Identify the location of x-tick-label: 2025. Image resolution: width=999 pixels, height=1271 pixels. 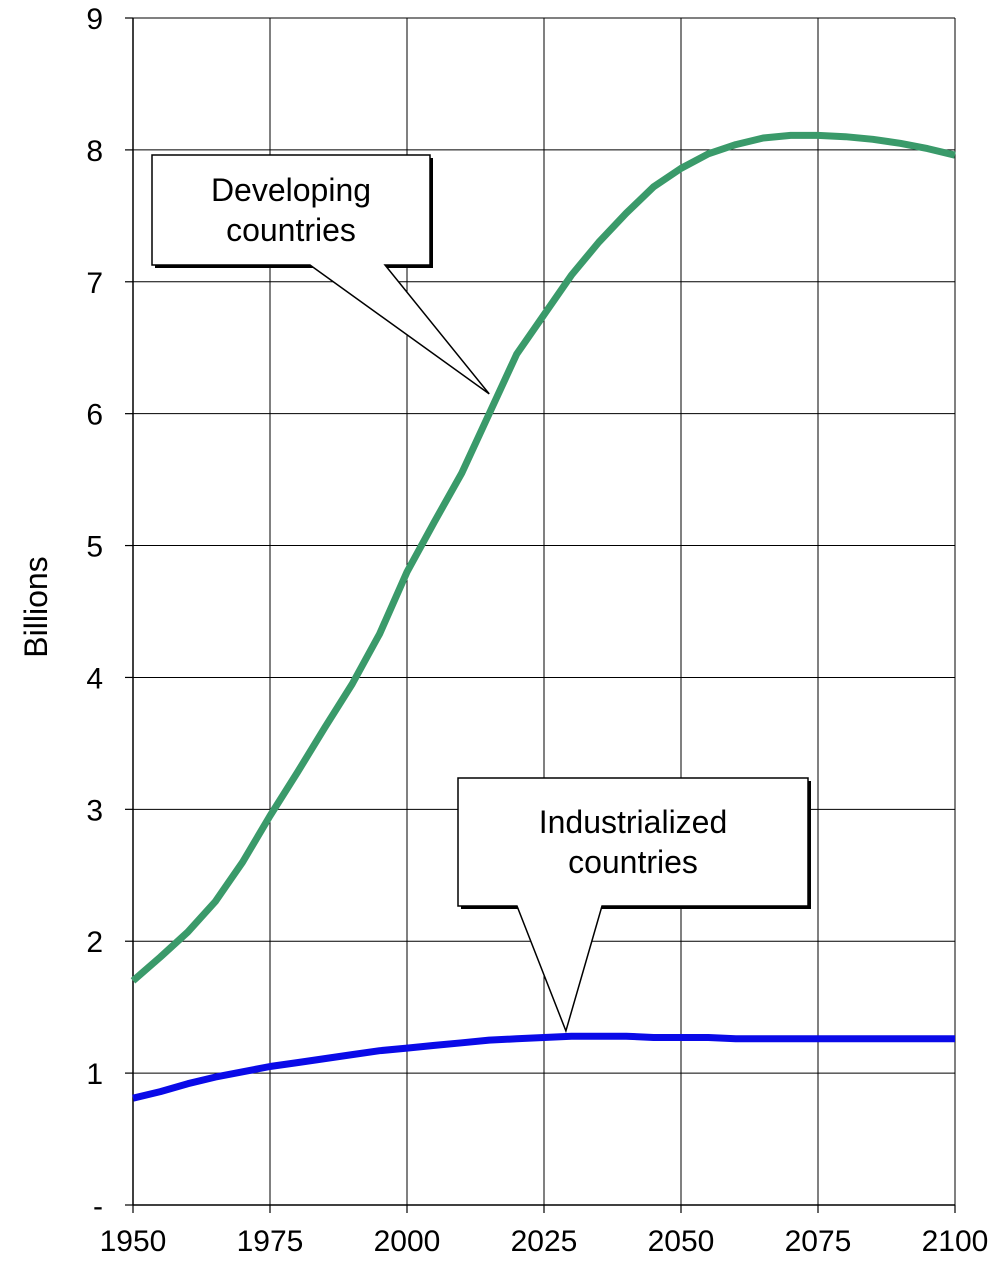
(544, 1241).